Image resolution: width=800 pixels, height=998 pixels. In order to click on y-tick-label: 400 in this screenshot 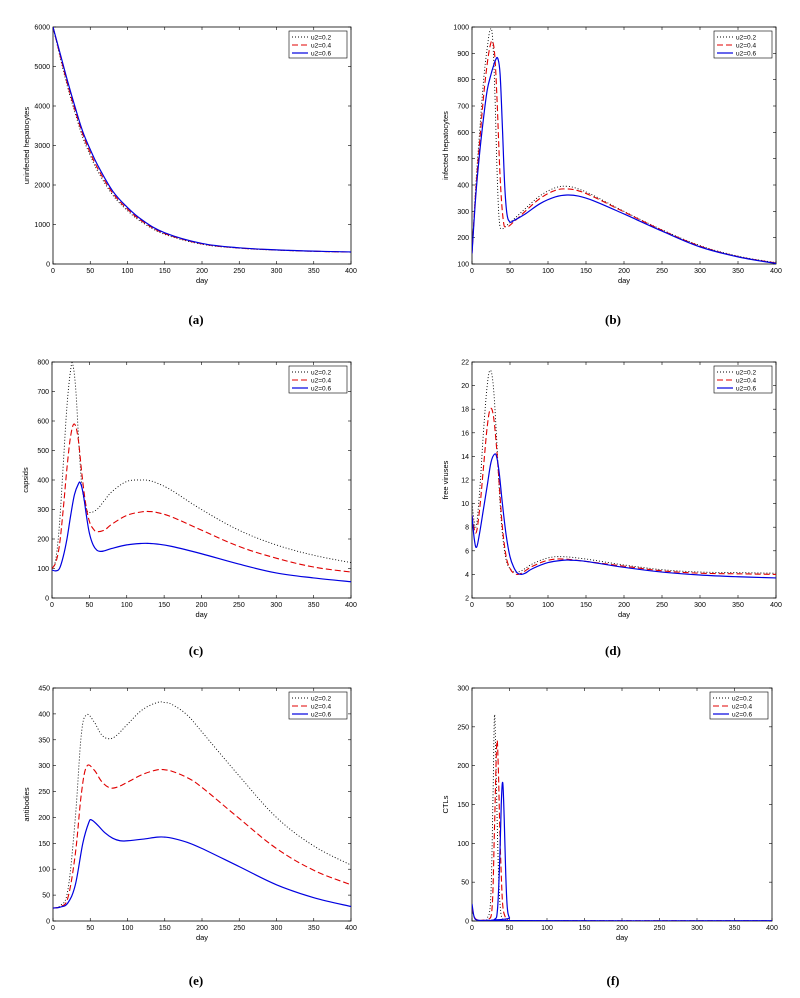, I will do `click(43, 481)`.